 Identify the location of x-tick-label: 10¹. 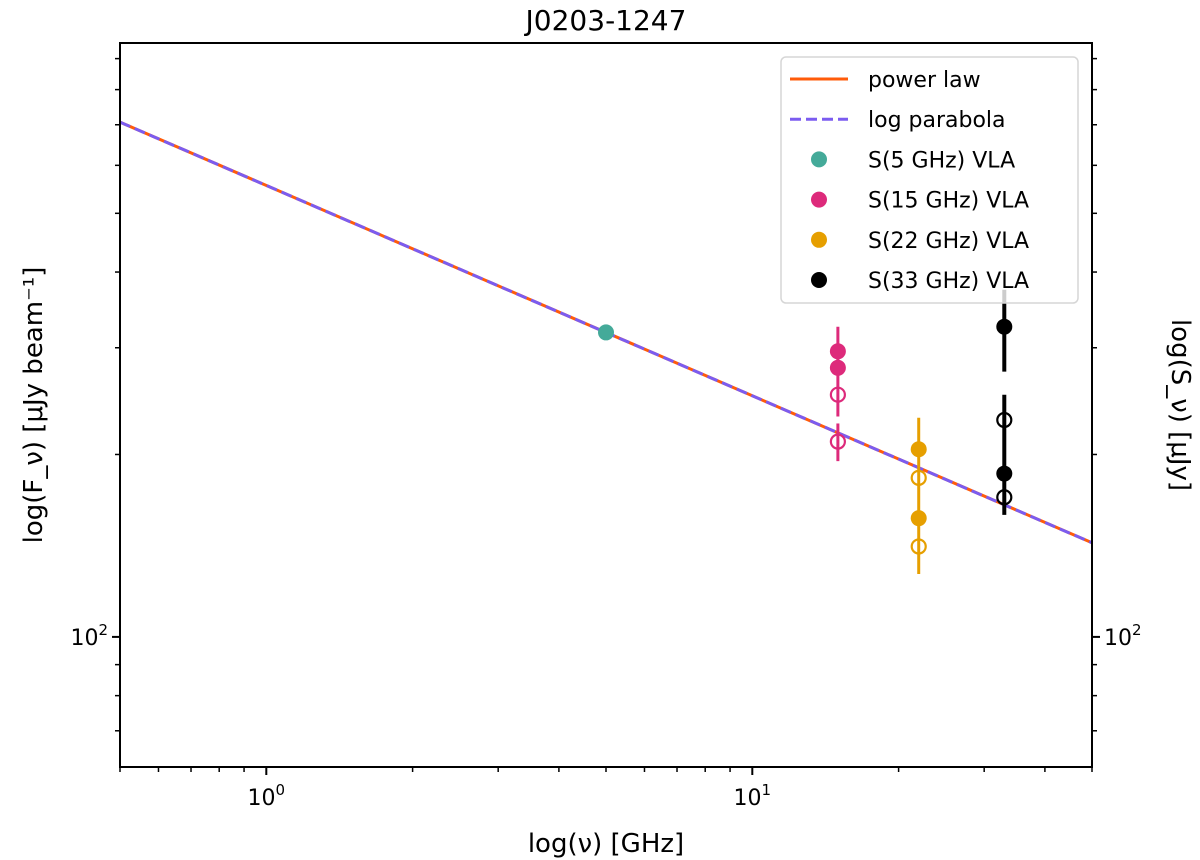
(753, 796).